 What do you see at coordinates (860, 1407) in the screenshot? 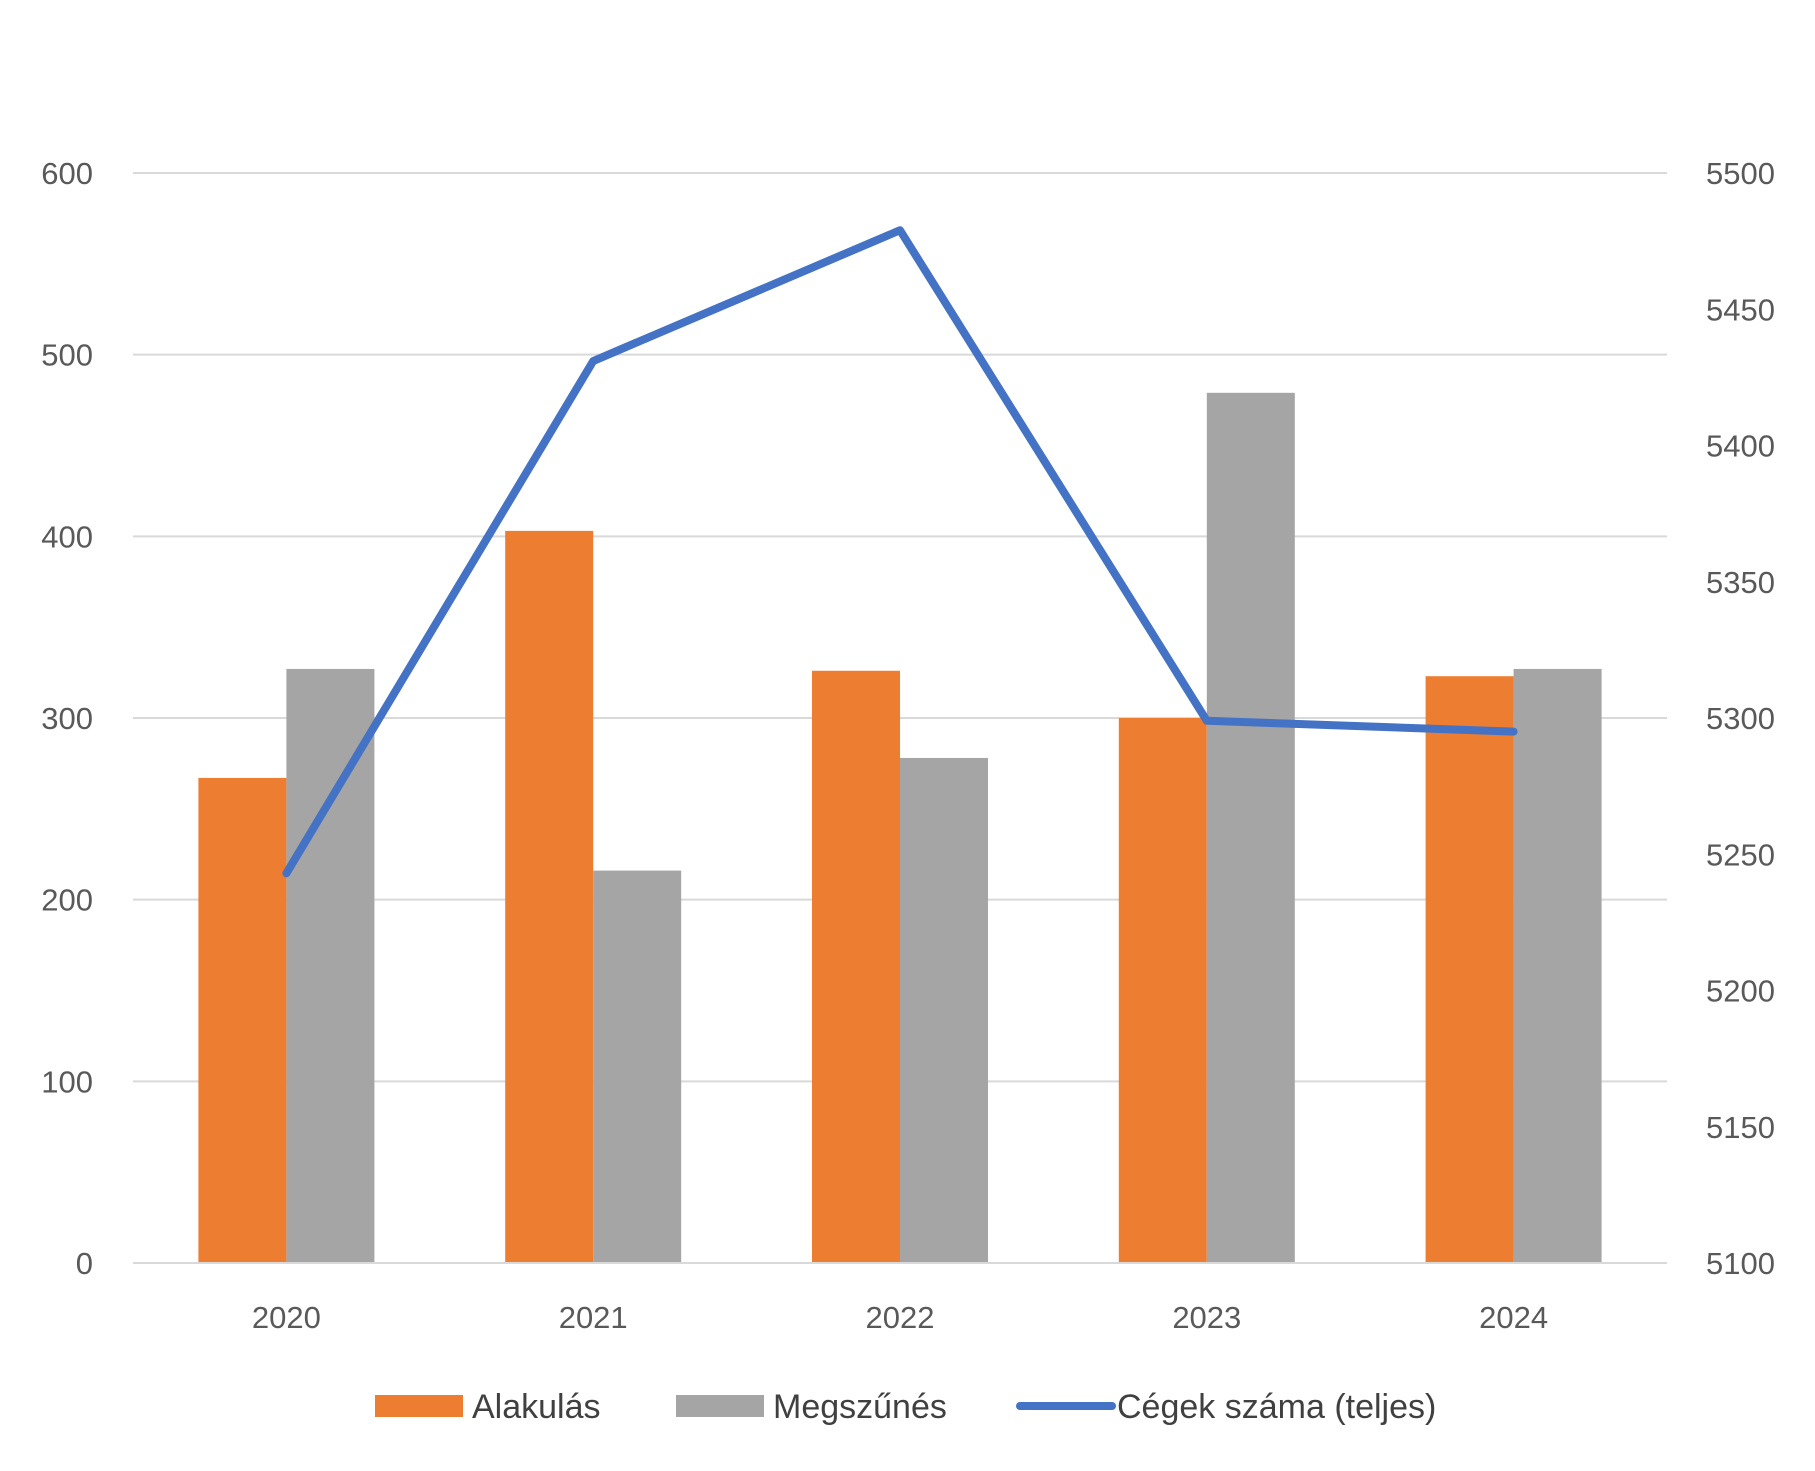
I see `legend-label: Megszűnés` at bounding box center [860, 1407].